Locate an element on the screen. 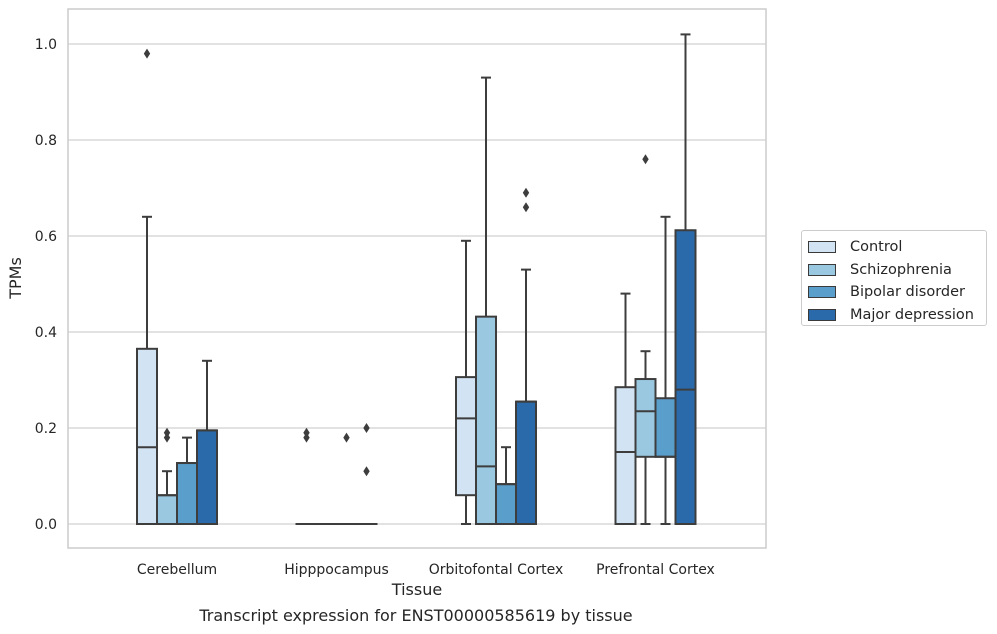 This screenshot has width=997, height=634. legend-item-major-depression: Major depression is located at coordinates (897, 315).